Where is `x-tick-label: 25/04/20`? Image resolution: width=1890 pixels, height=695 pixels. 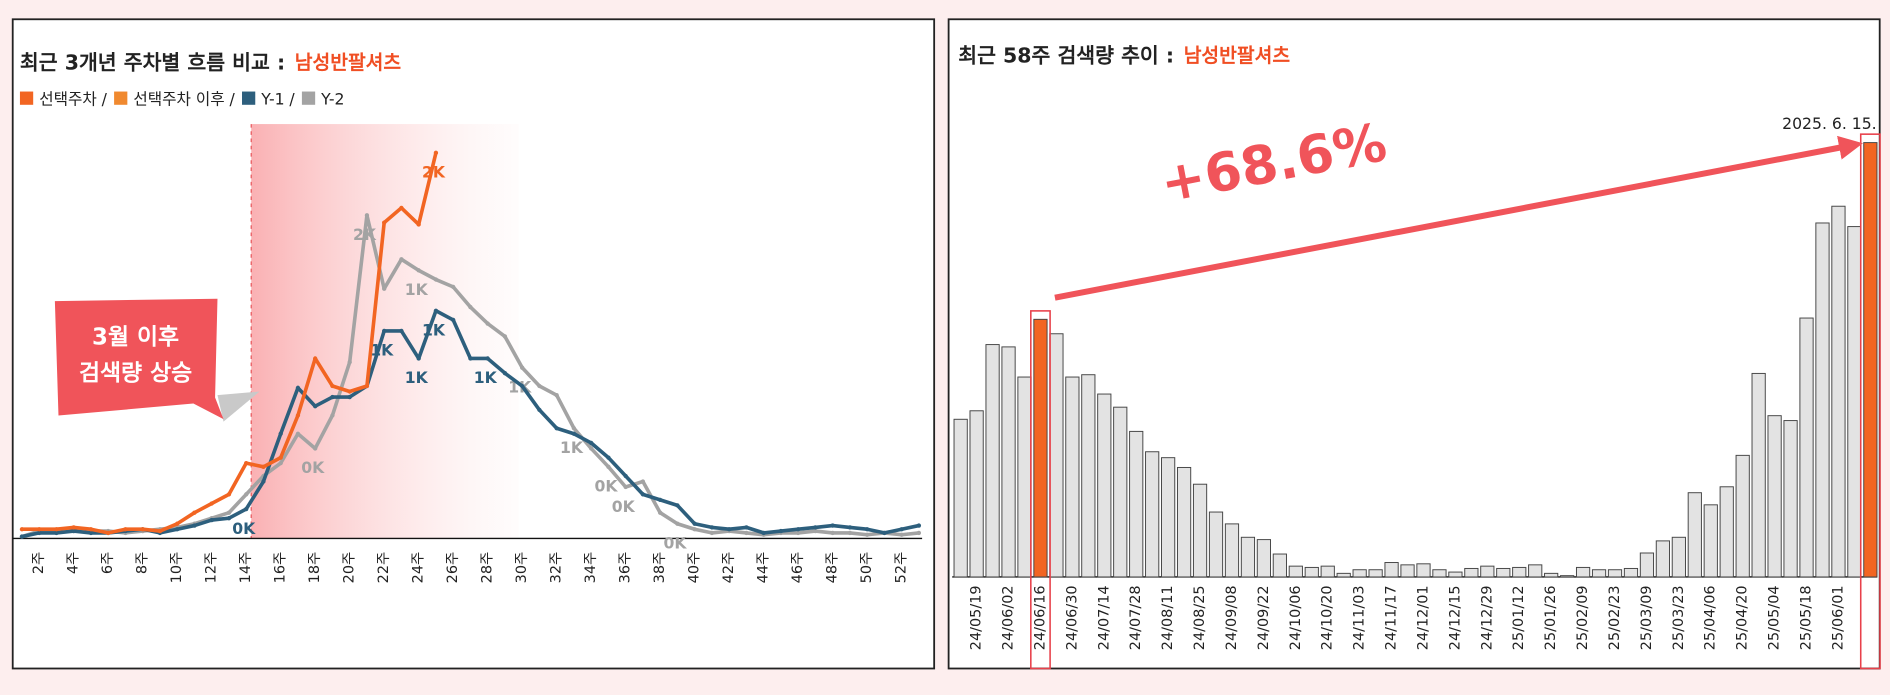 x-tick-label: 25/04/20 is located at coordinates (1743, 617).